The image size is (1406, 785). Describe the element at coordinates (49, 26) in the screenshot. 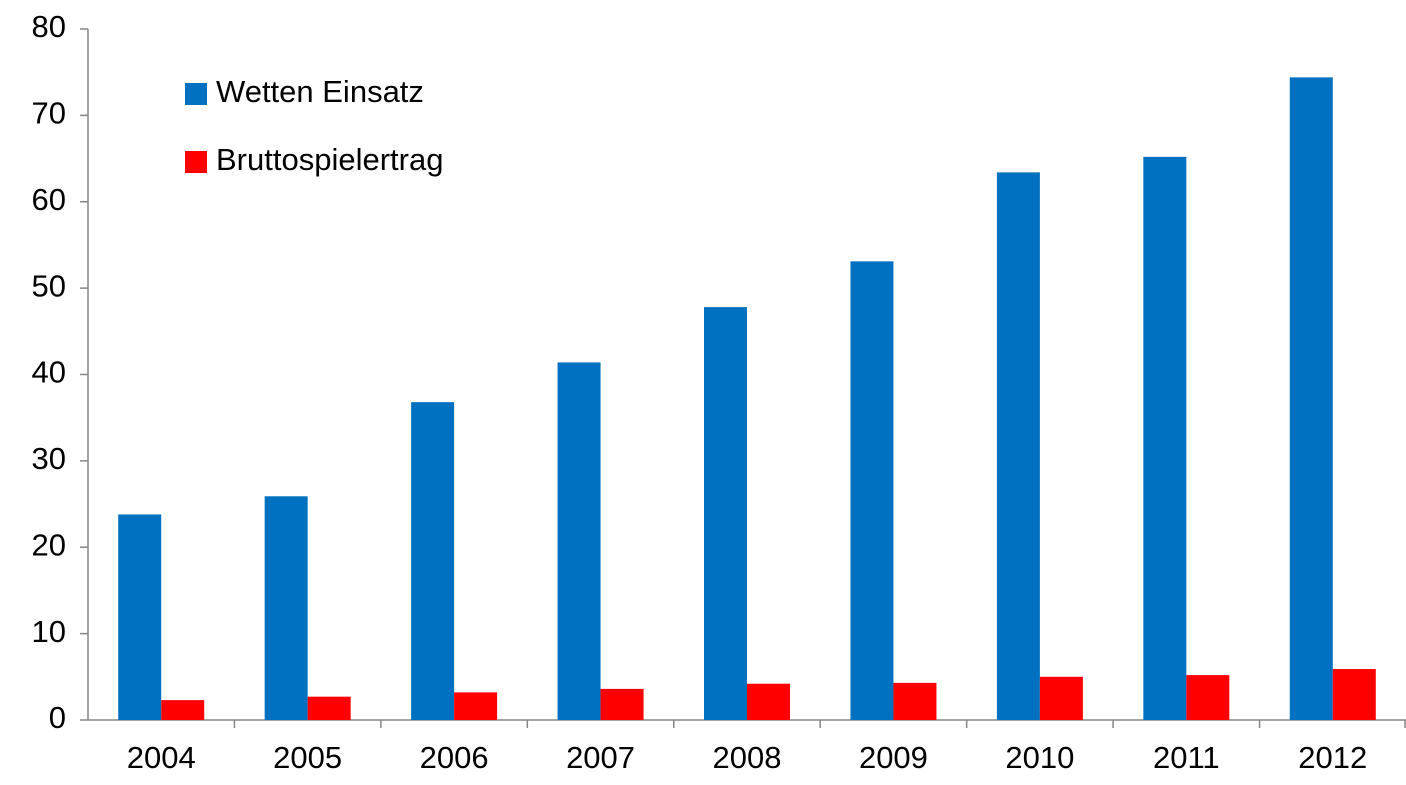

I see `y-tick-label: 80` at that location.